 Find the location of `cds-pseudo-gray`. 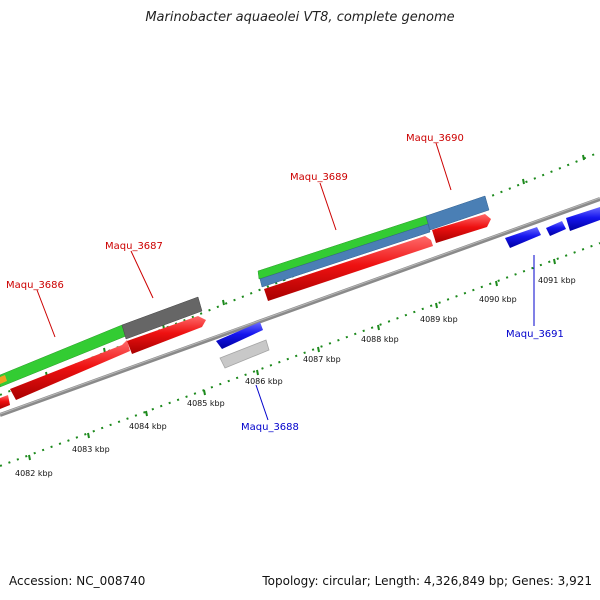

cds-pseudo-gray is located at coordinates (244, 354).